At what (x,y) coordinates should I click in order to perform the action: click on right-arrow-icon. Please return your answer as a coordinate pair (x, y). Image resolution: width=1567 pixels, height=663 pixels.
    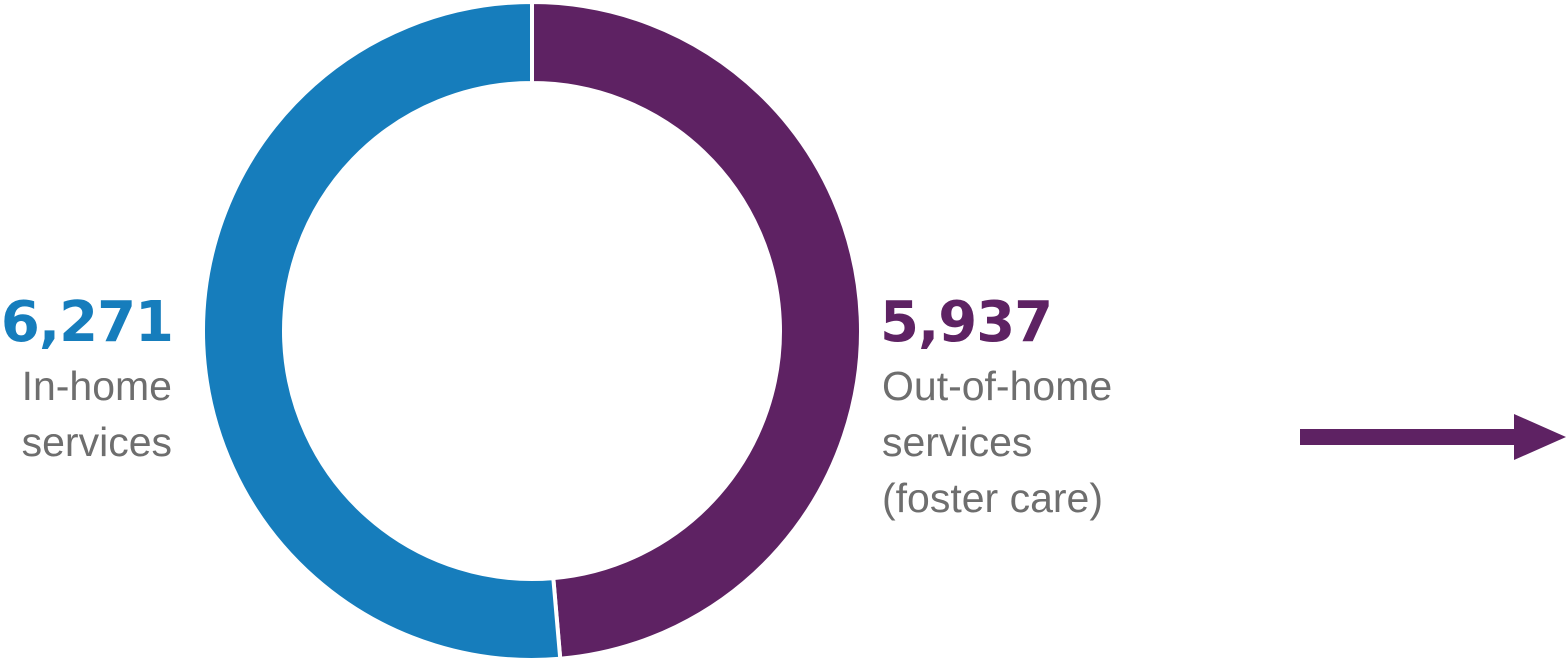
    Looking at the image, I should click on (1432, 438).